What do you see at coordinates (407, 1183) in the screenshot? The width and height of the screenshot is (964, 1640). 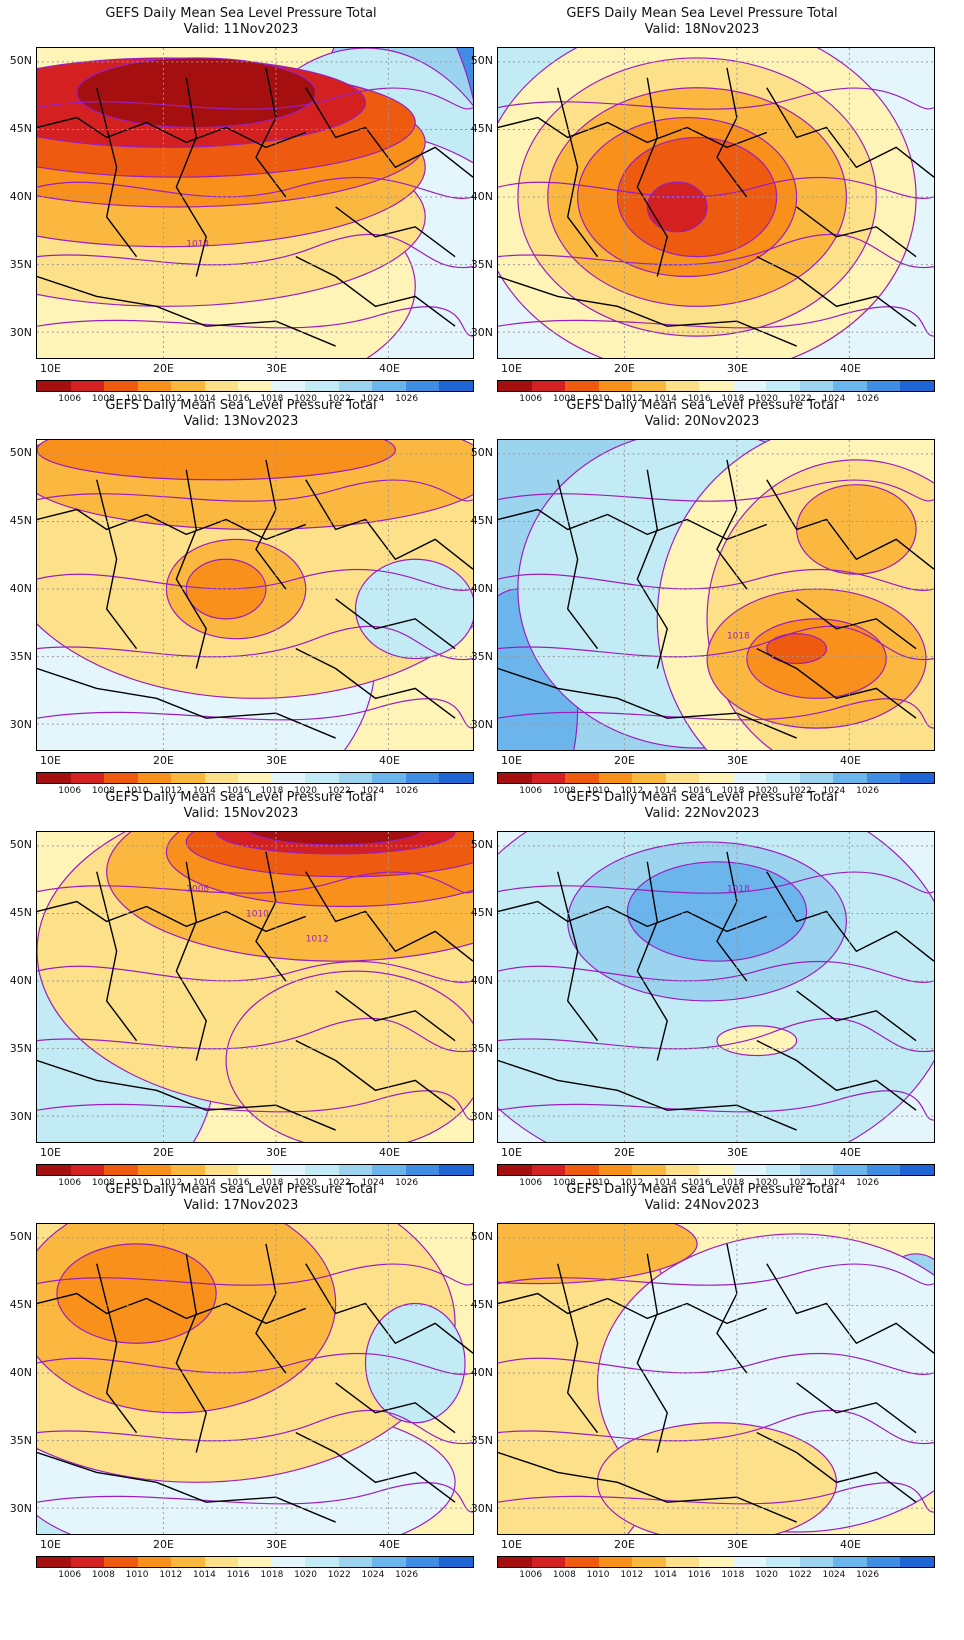 I see `colorbar-label: 1026` at bounding box center [407, 1183].